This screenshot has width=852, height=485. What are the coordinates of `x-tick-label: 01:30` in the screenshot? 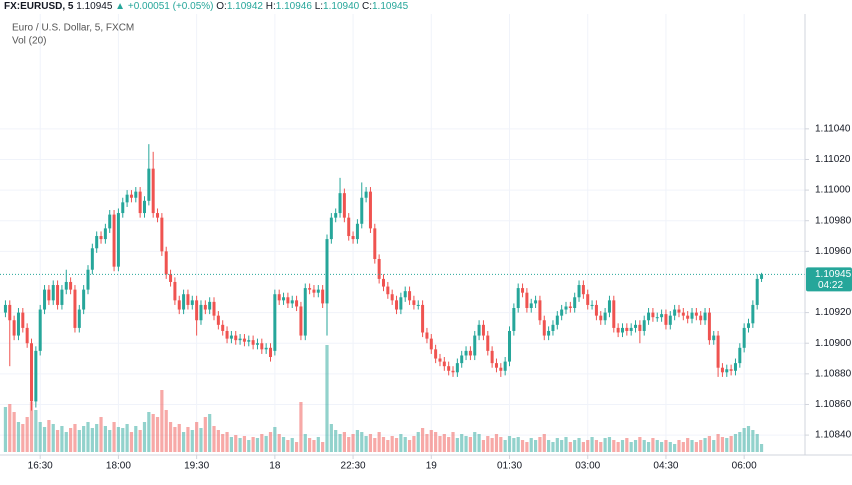 It's located at (509, 466).